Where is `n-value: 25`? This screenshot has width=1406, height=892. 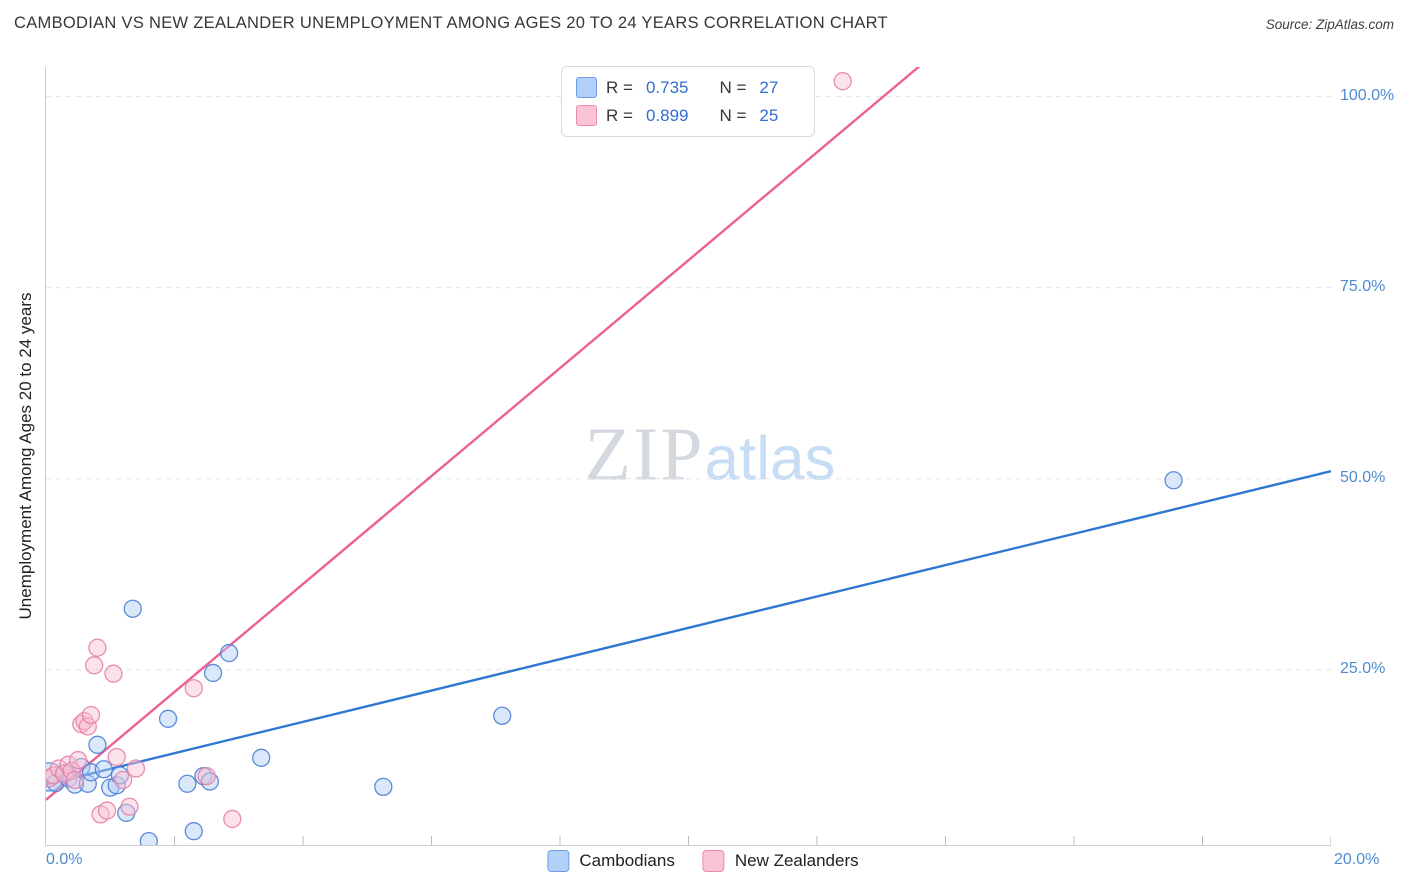
n-value: 25 is located at coordinates (769, 115).